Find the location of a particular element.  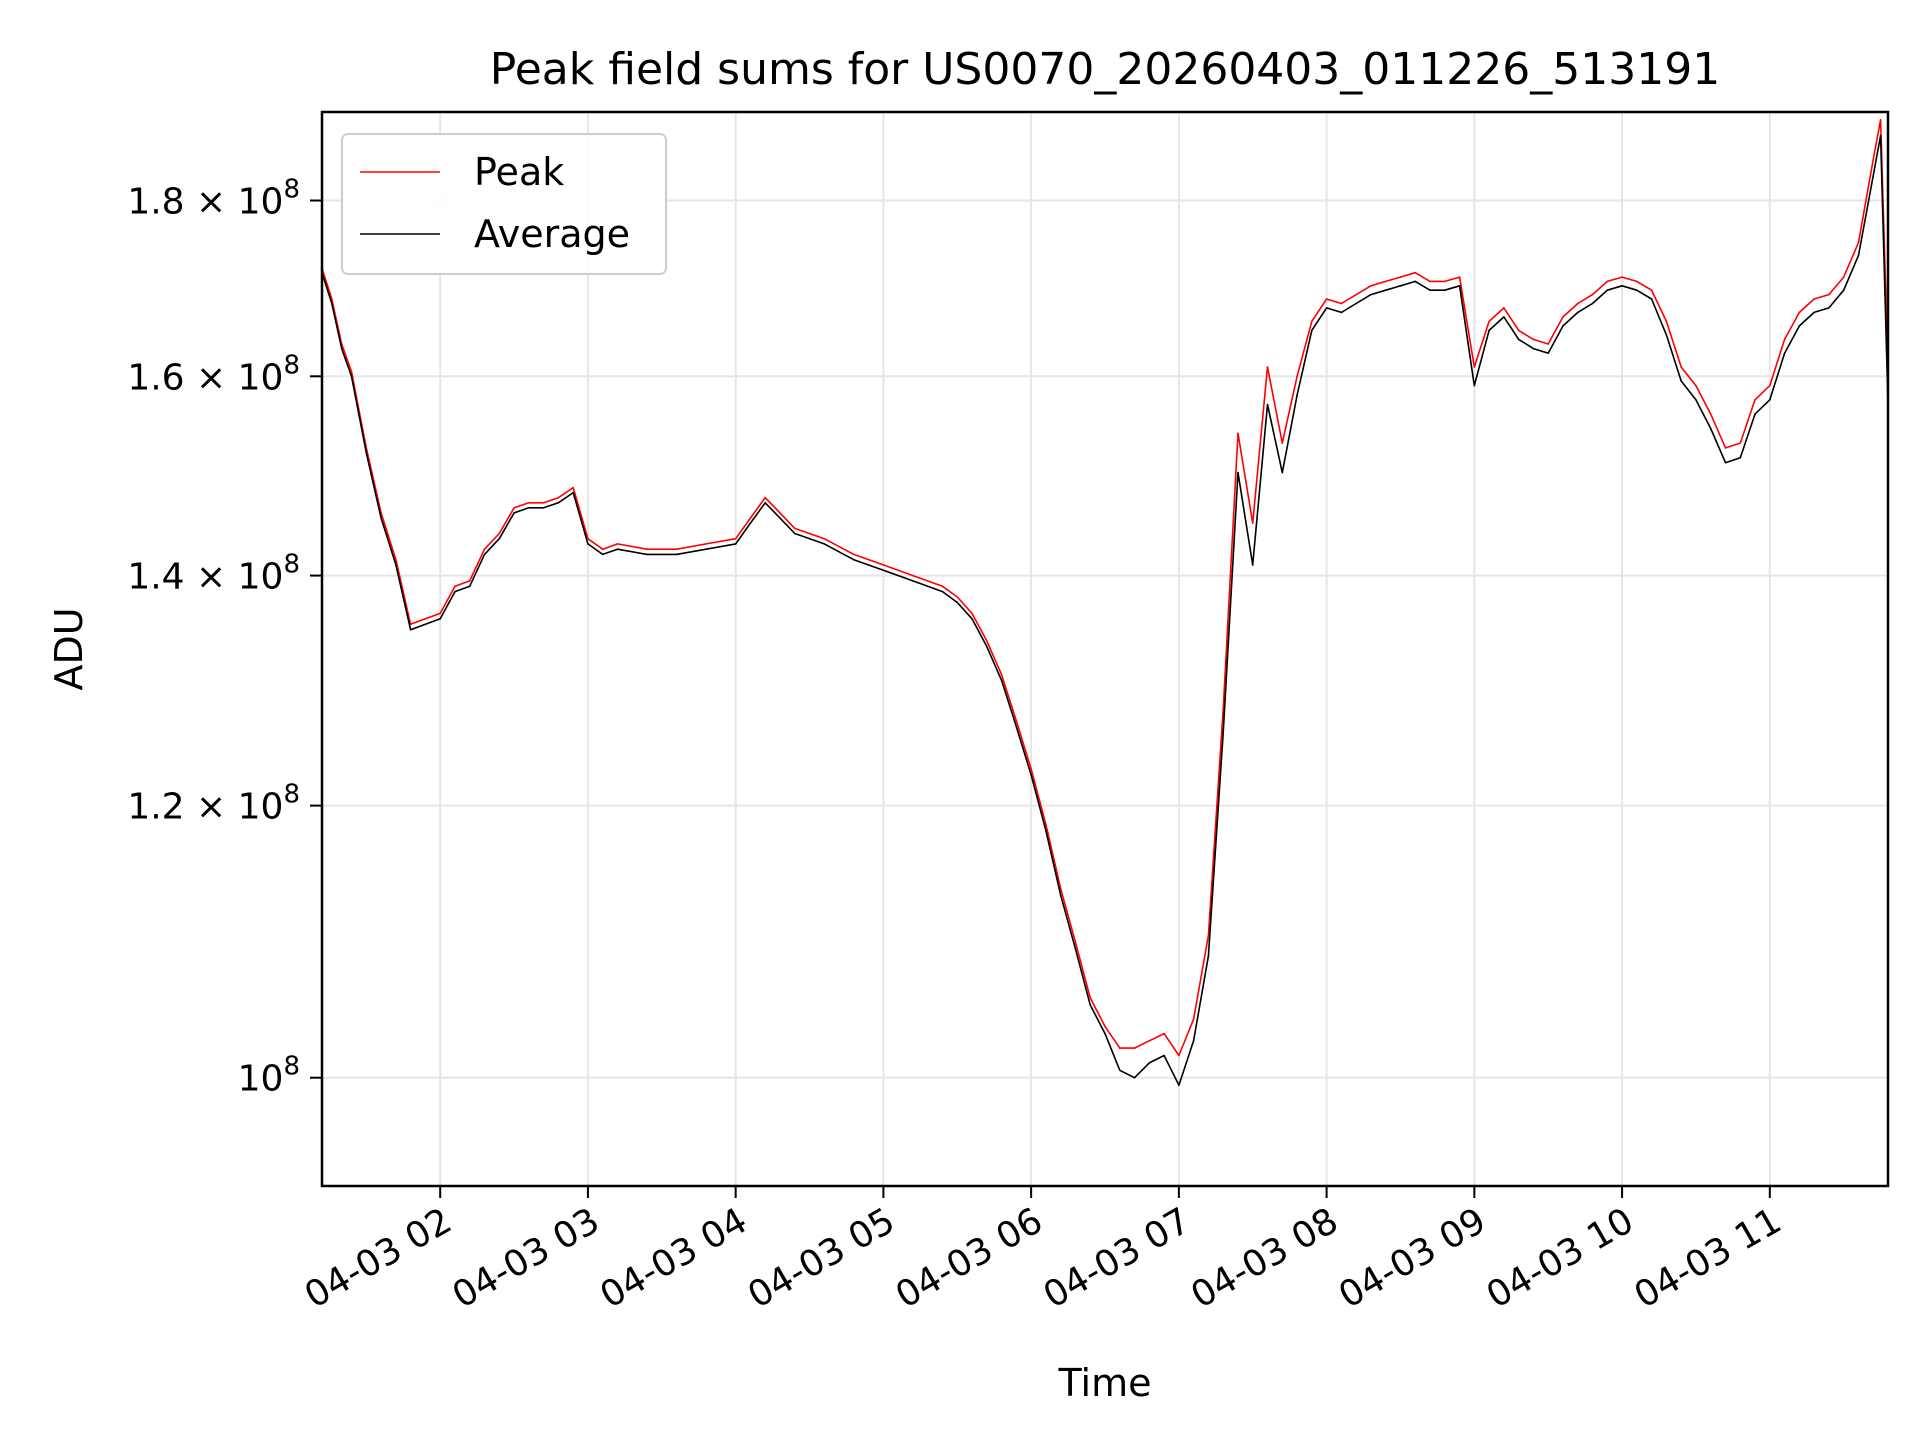

y-tick-label: 1.6 × 108 is located at coordinates (213, 374).